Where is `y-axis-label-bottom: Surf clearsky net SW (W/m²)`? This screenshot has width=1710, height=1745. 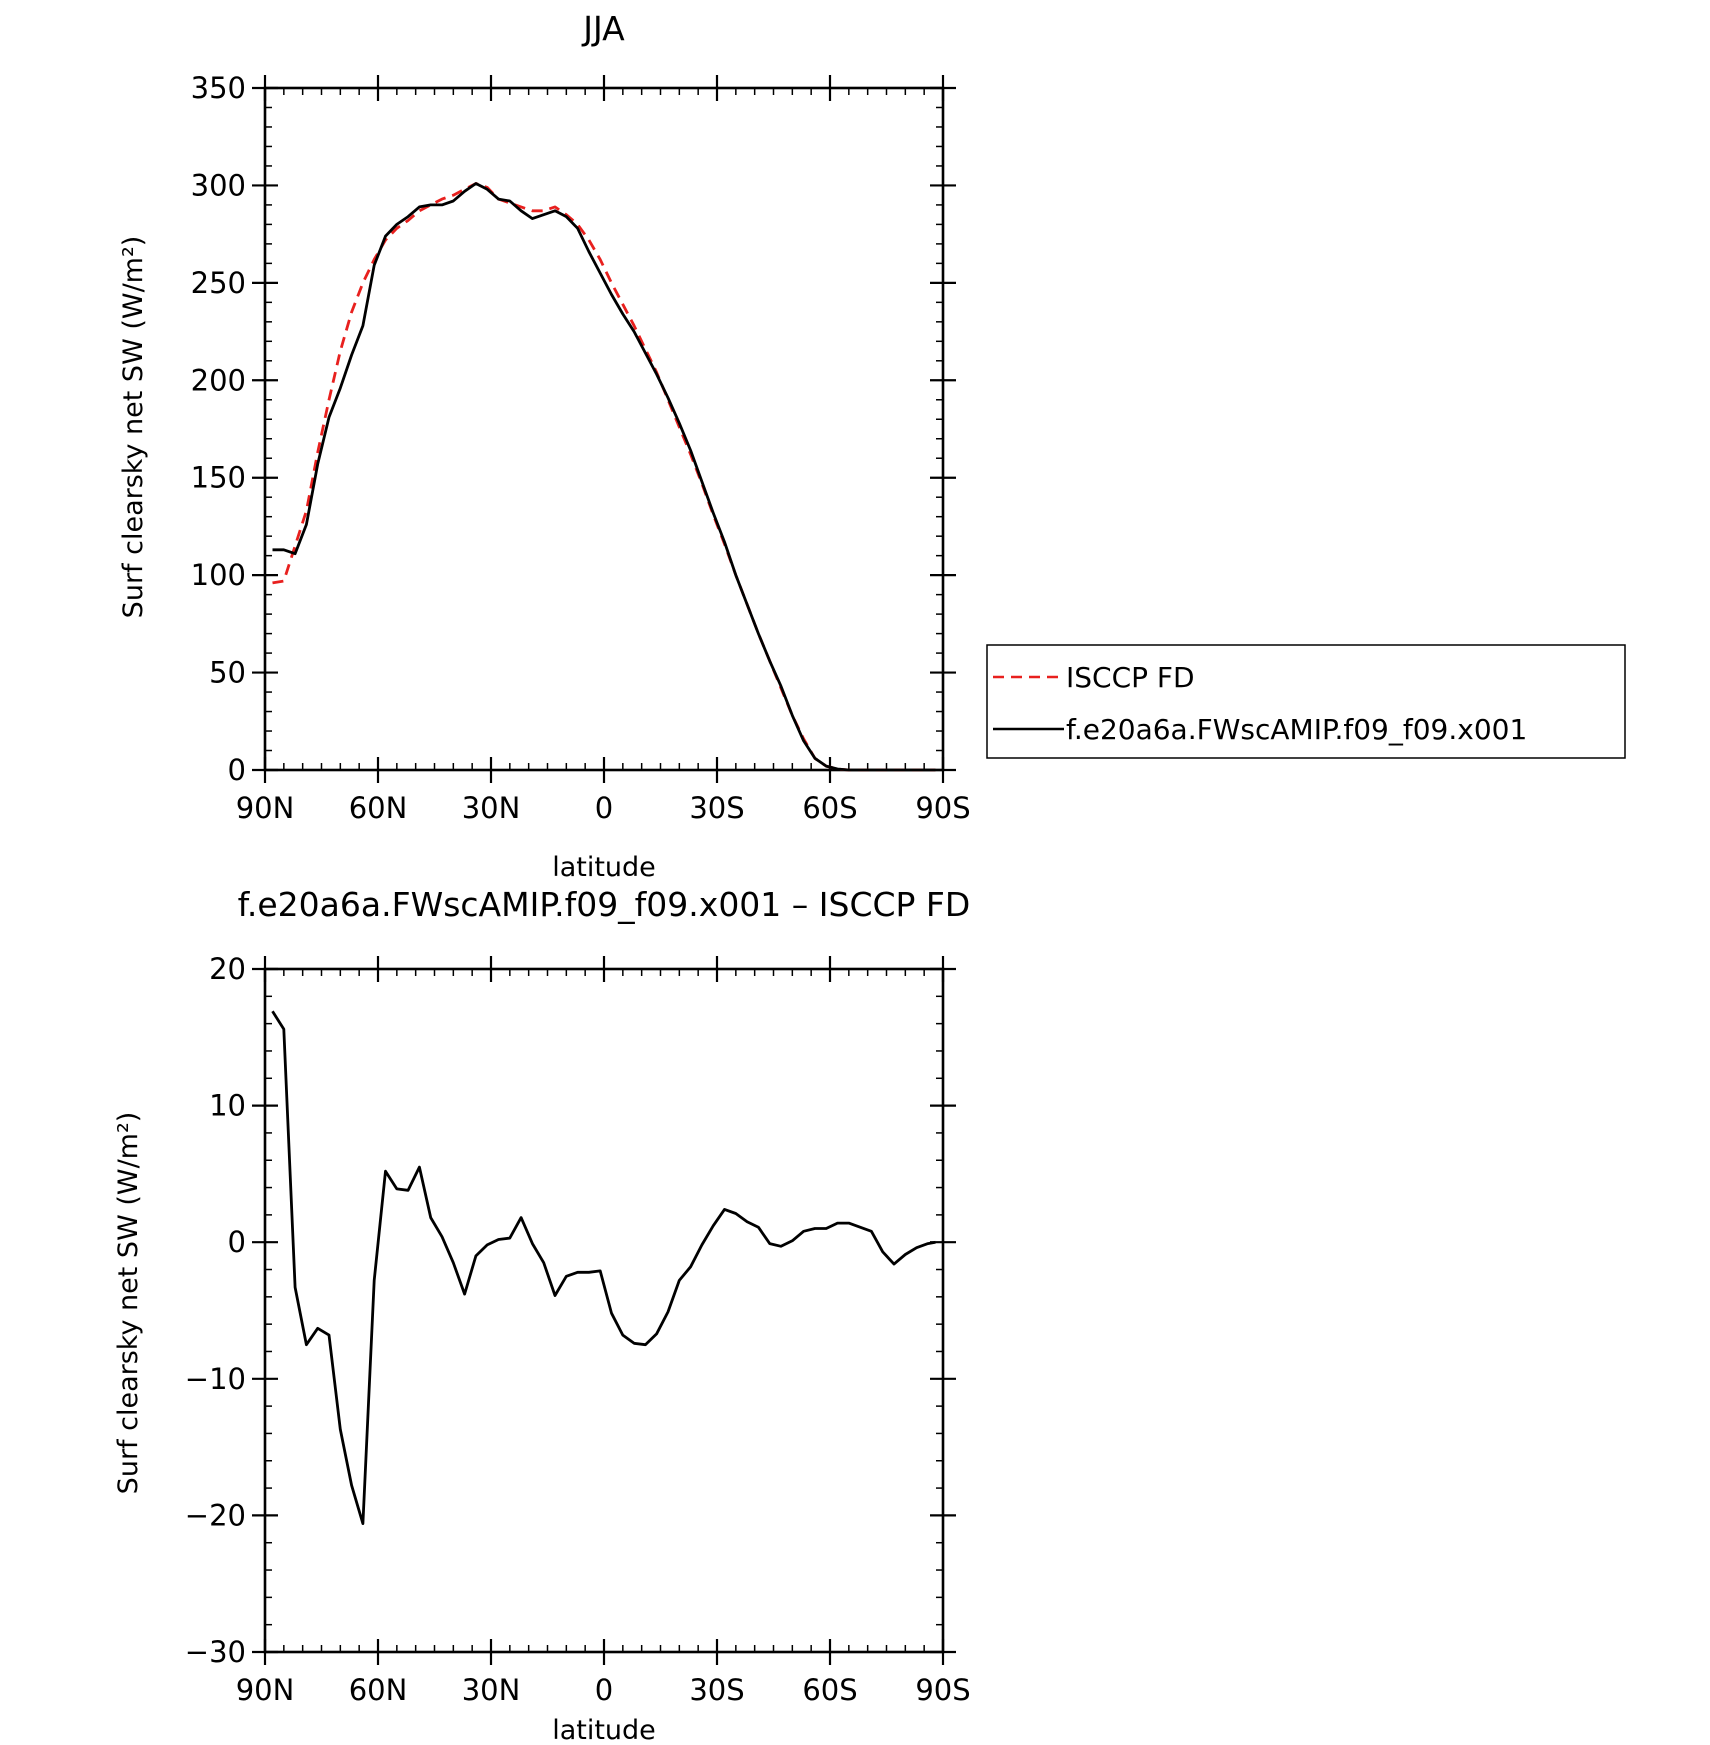 y-axis-label-bottom: Surf clearsky net SW (W/m²) is located at coordinates (128, 1303).